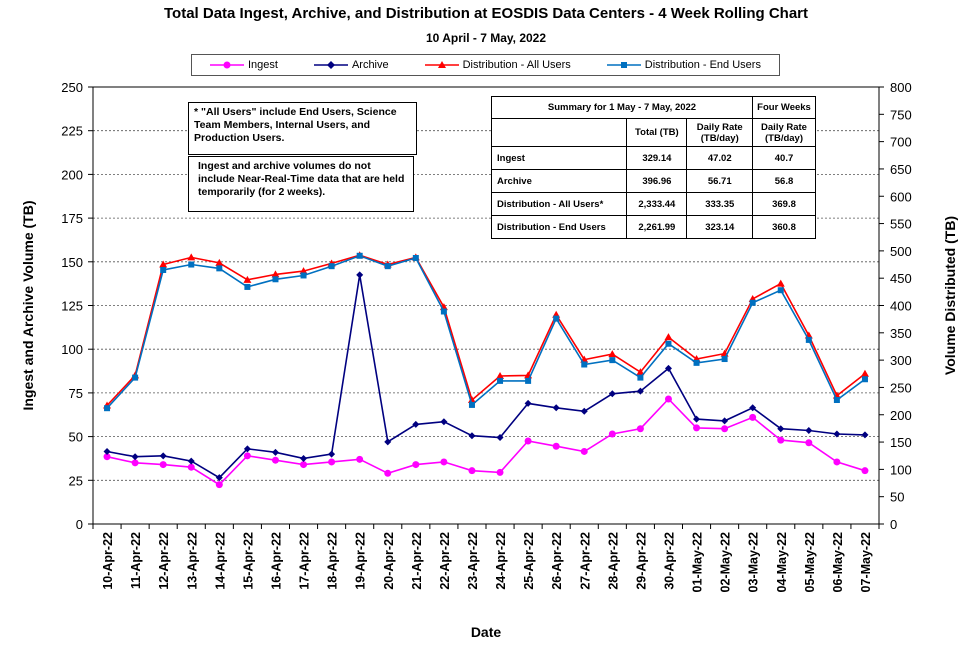  I want to click on x-tick-label: 22-Apr-22, so click(445, 561).